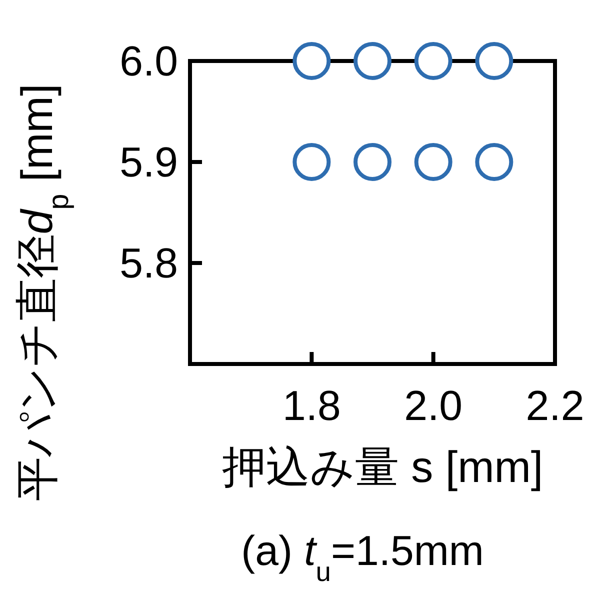  Describe the element at coordinates (149, 263) in the screenshot. I see `y-tick-label: 5.8` at that location.